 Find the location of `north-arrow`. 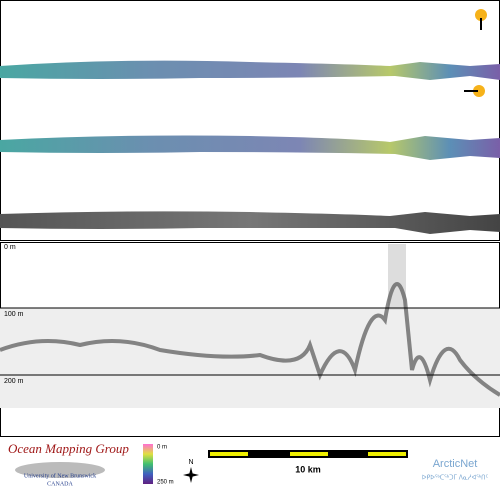

north-arrow is located at coordinates (191, 475).